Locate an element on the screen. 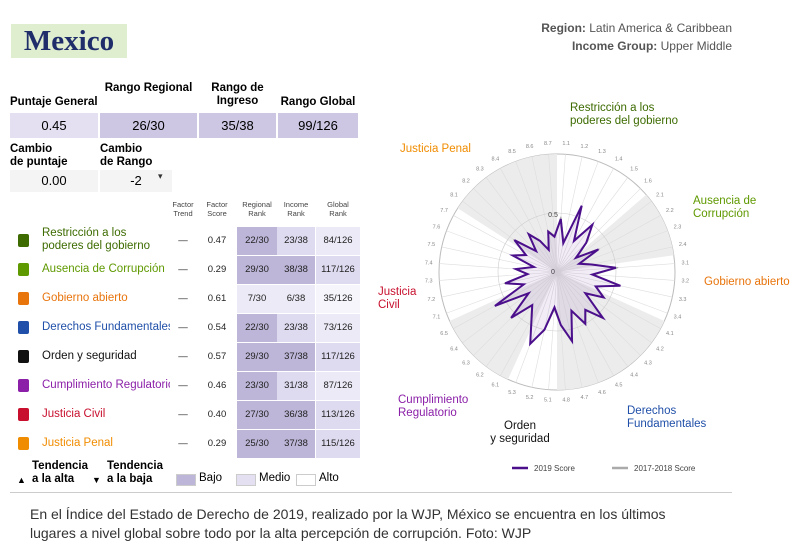 This screenshot has height=555, width=800. table-cell: 73/126 is located at coordinates (338, 328).